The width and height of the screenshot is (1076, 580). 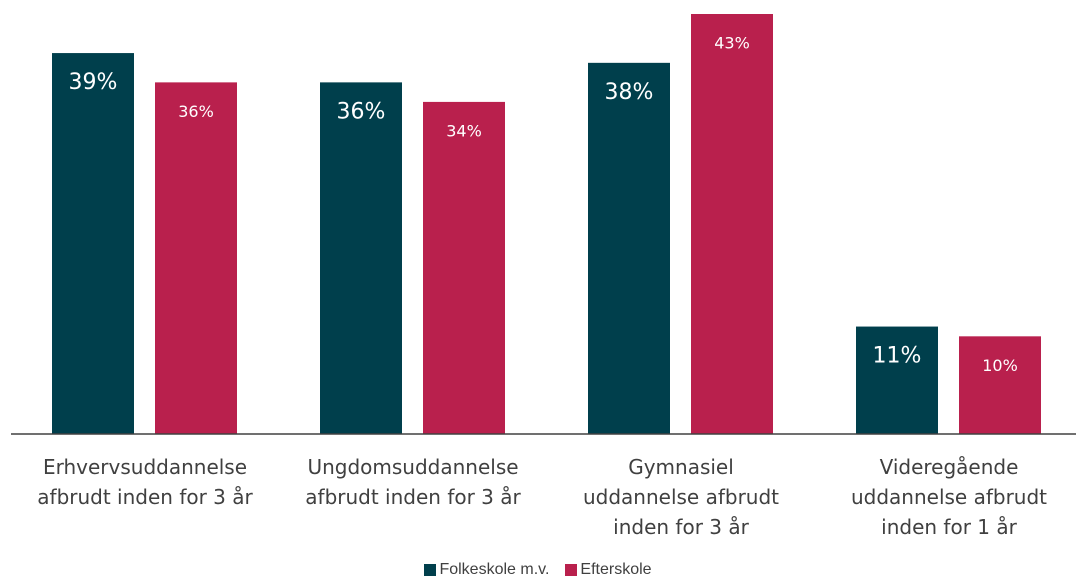 I want to click on data-label: 38%, so click(x=629, y=92).